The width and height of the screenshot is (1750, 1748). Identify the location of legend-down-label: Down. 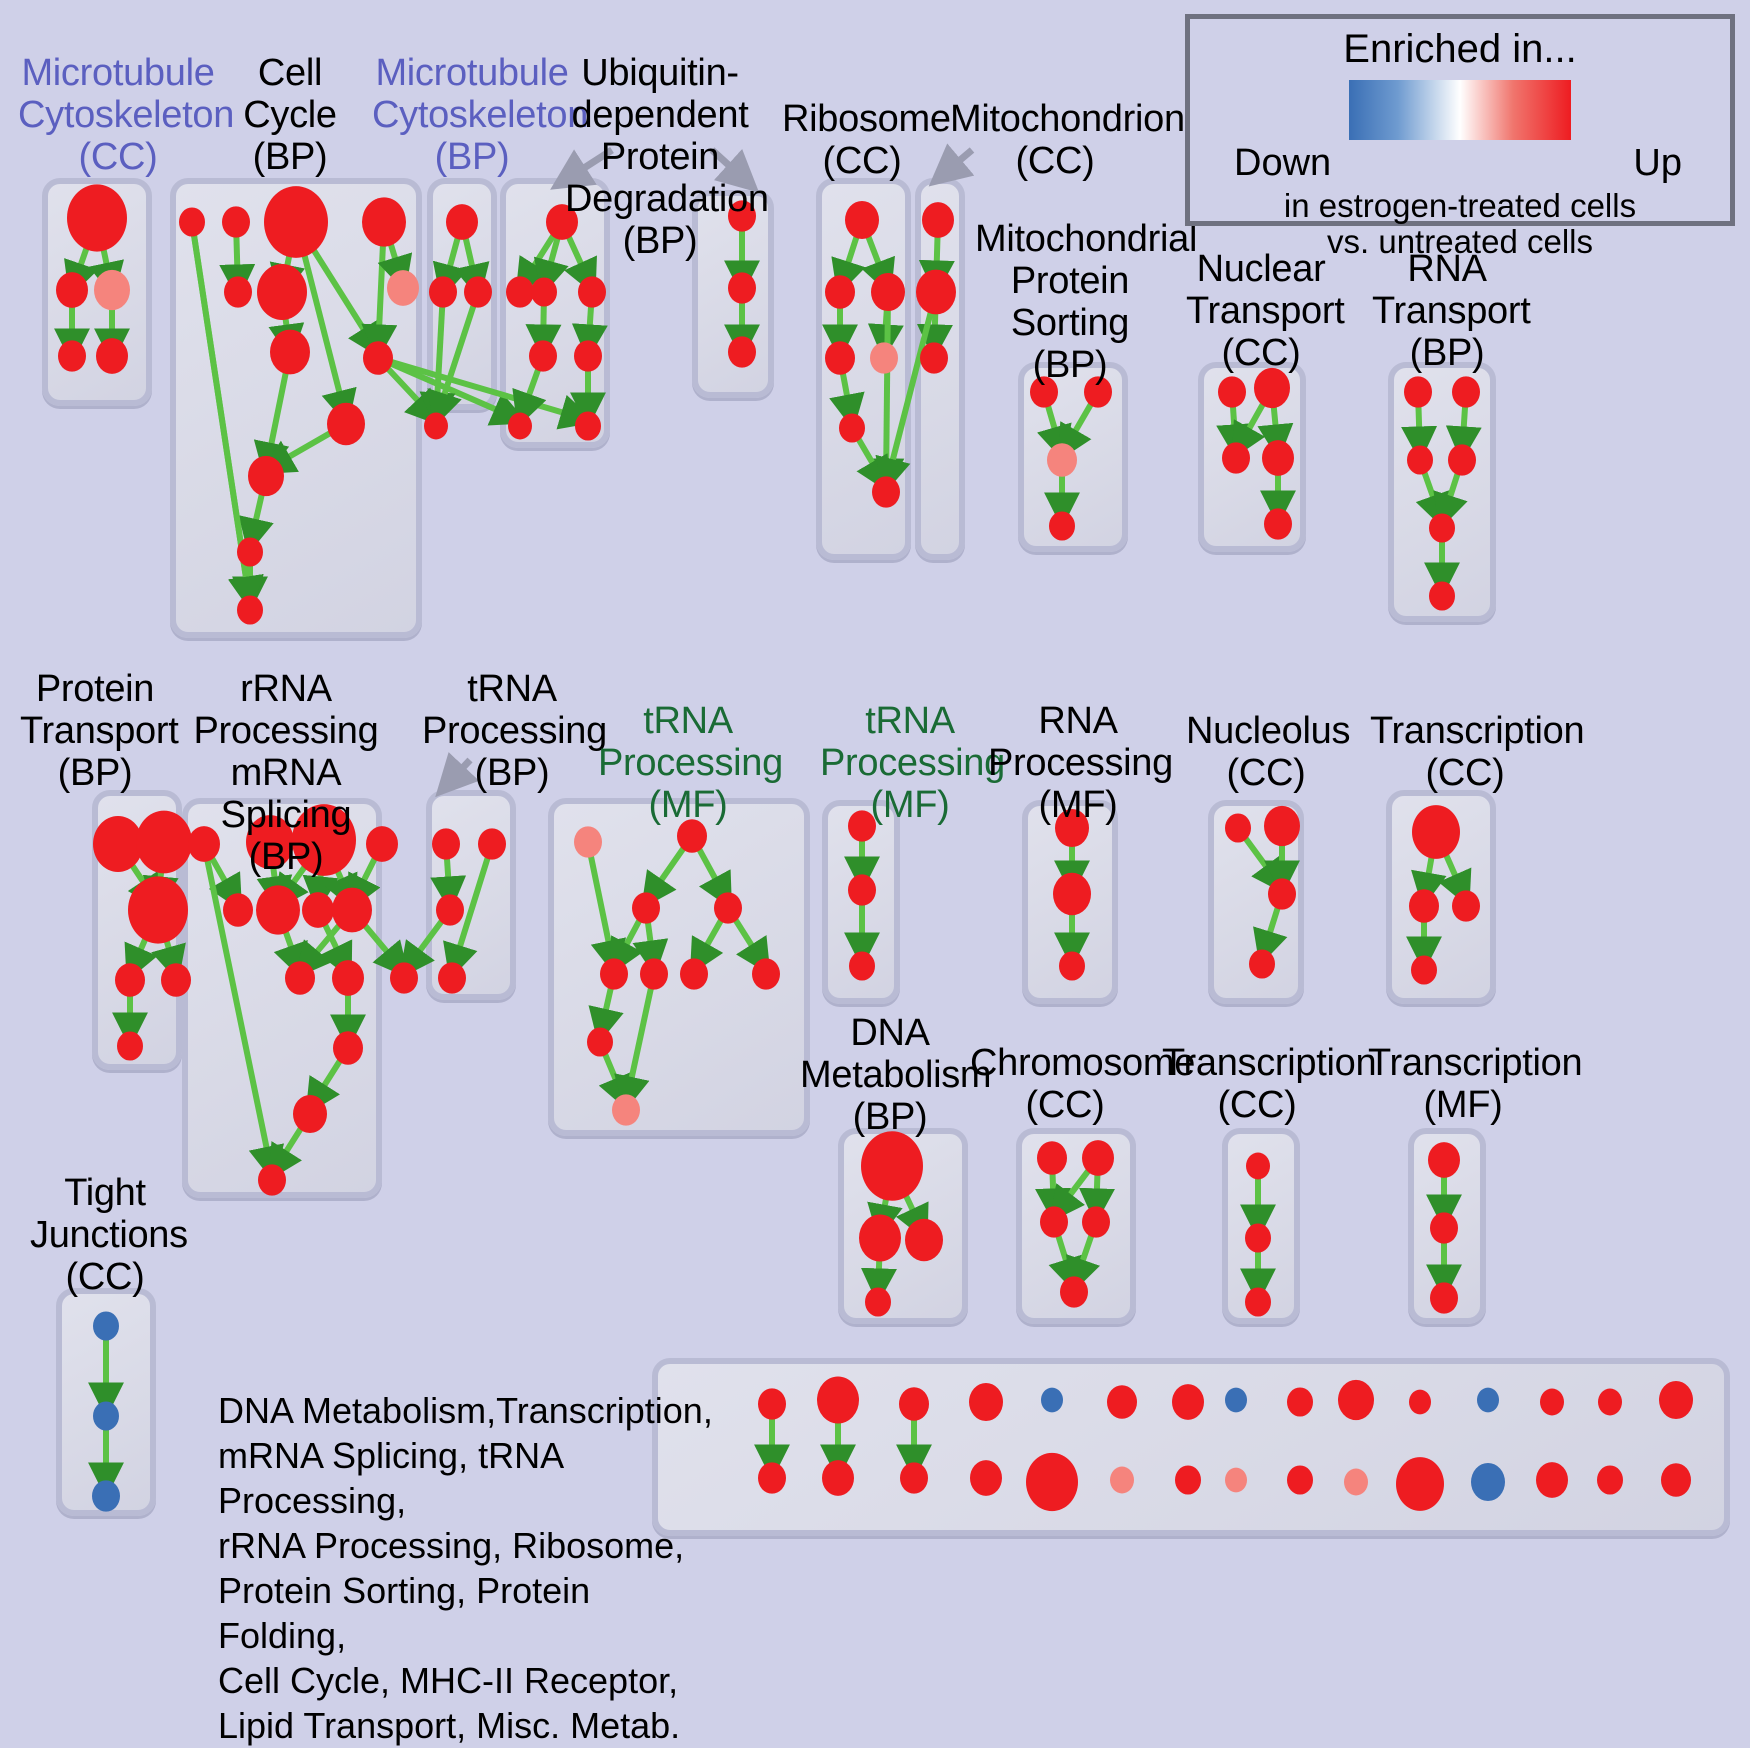
(1283, 163).